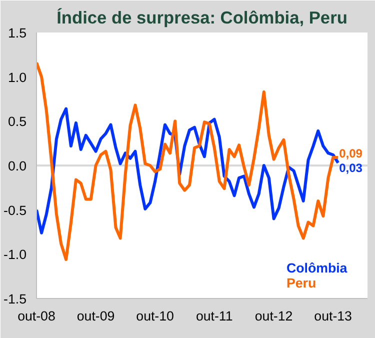  What do you see at coordinates (155, 316) in the screenshot?
I see `x-tick-label: out-10` at bounding box center [155, 316].